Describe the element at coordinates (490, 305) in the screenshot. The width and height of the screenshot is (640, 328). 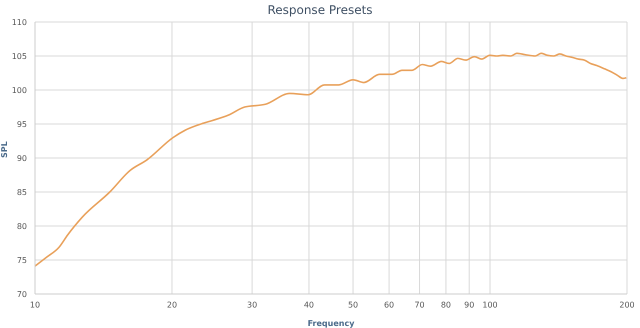
I see `x-tick-label: 100` at that location.